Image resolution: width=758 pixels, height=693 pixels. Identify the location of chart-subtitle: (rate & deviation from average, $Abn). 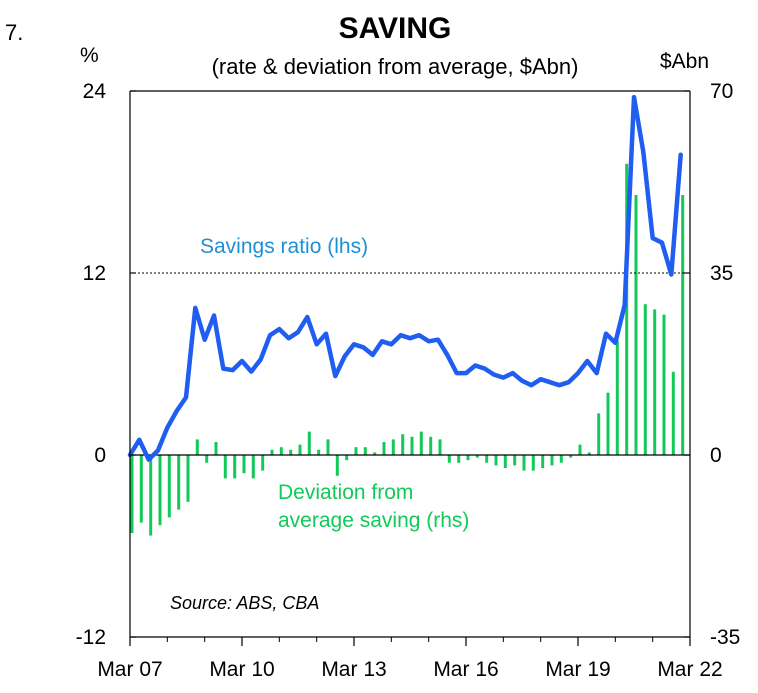
(395, 66).